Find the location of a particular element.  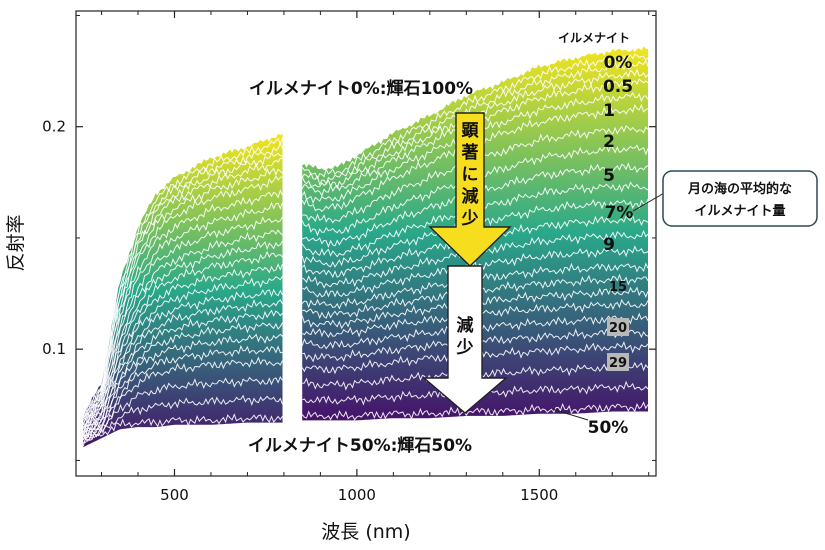

series-label: 15 is located at coordinates (618, 287).